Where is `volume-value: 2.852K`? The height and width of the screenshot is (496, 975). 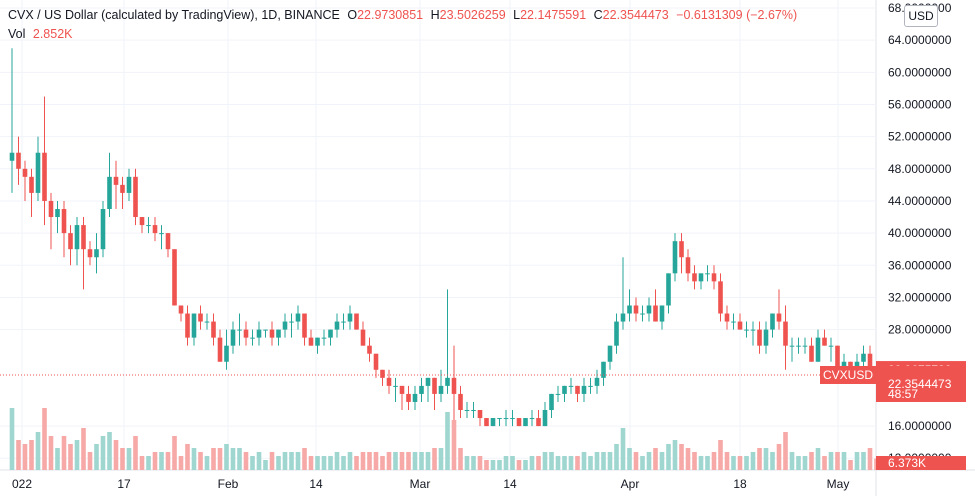 volume-value: 2.852K is located at coordinates (52, 34).